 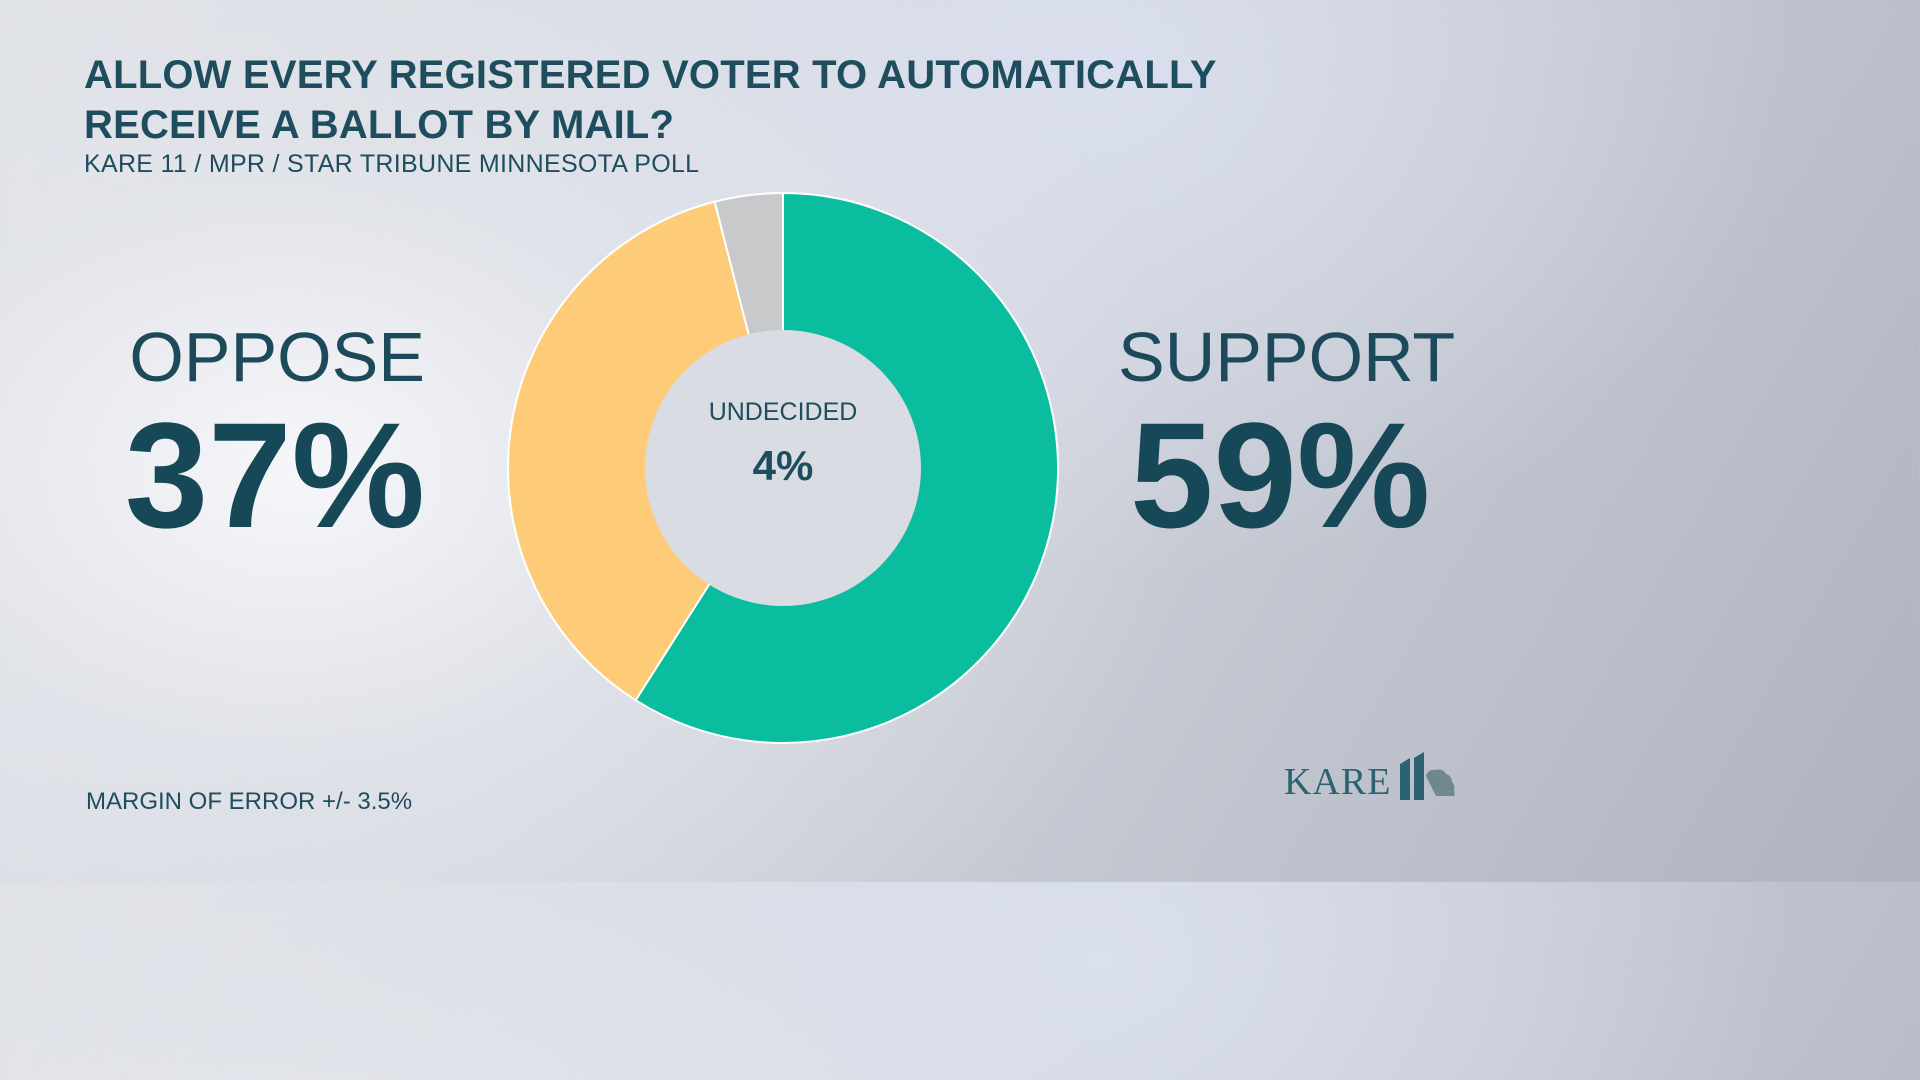 What do you see at coordinates (277, 357) in the screenshot?
I see `oppose-label: OPPOSE` at bounding box center [277, 357].